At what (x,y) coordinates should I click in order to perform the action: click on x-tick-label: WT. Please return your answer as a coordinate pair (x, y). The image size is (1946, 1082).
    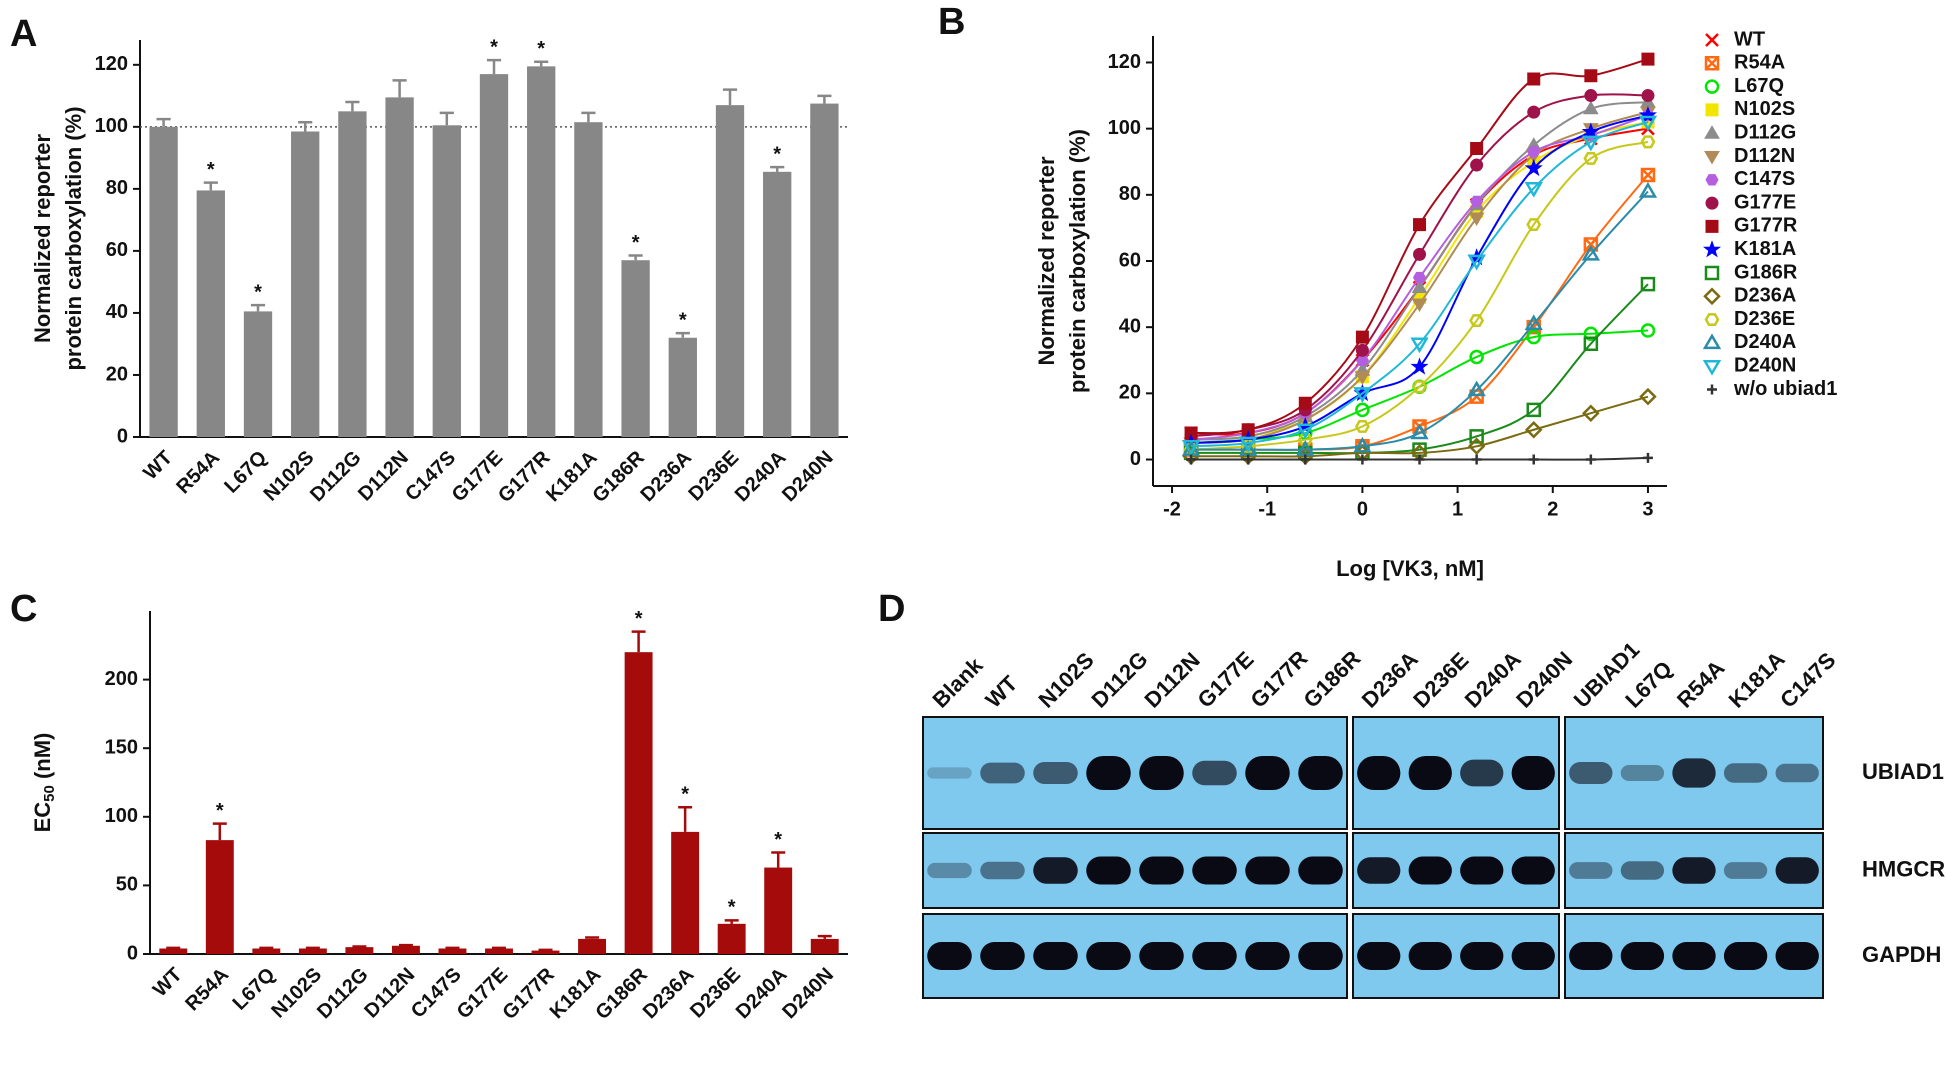
    Looking at the image, I should click on (158, 466).